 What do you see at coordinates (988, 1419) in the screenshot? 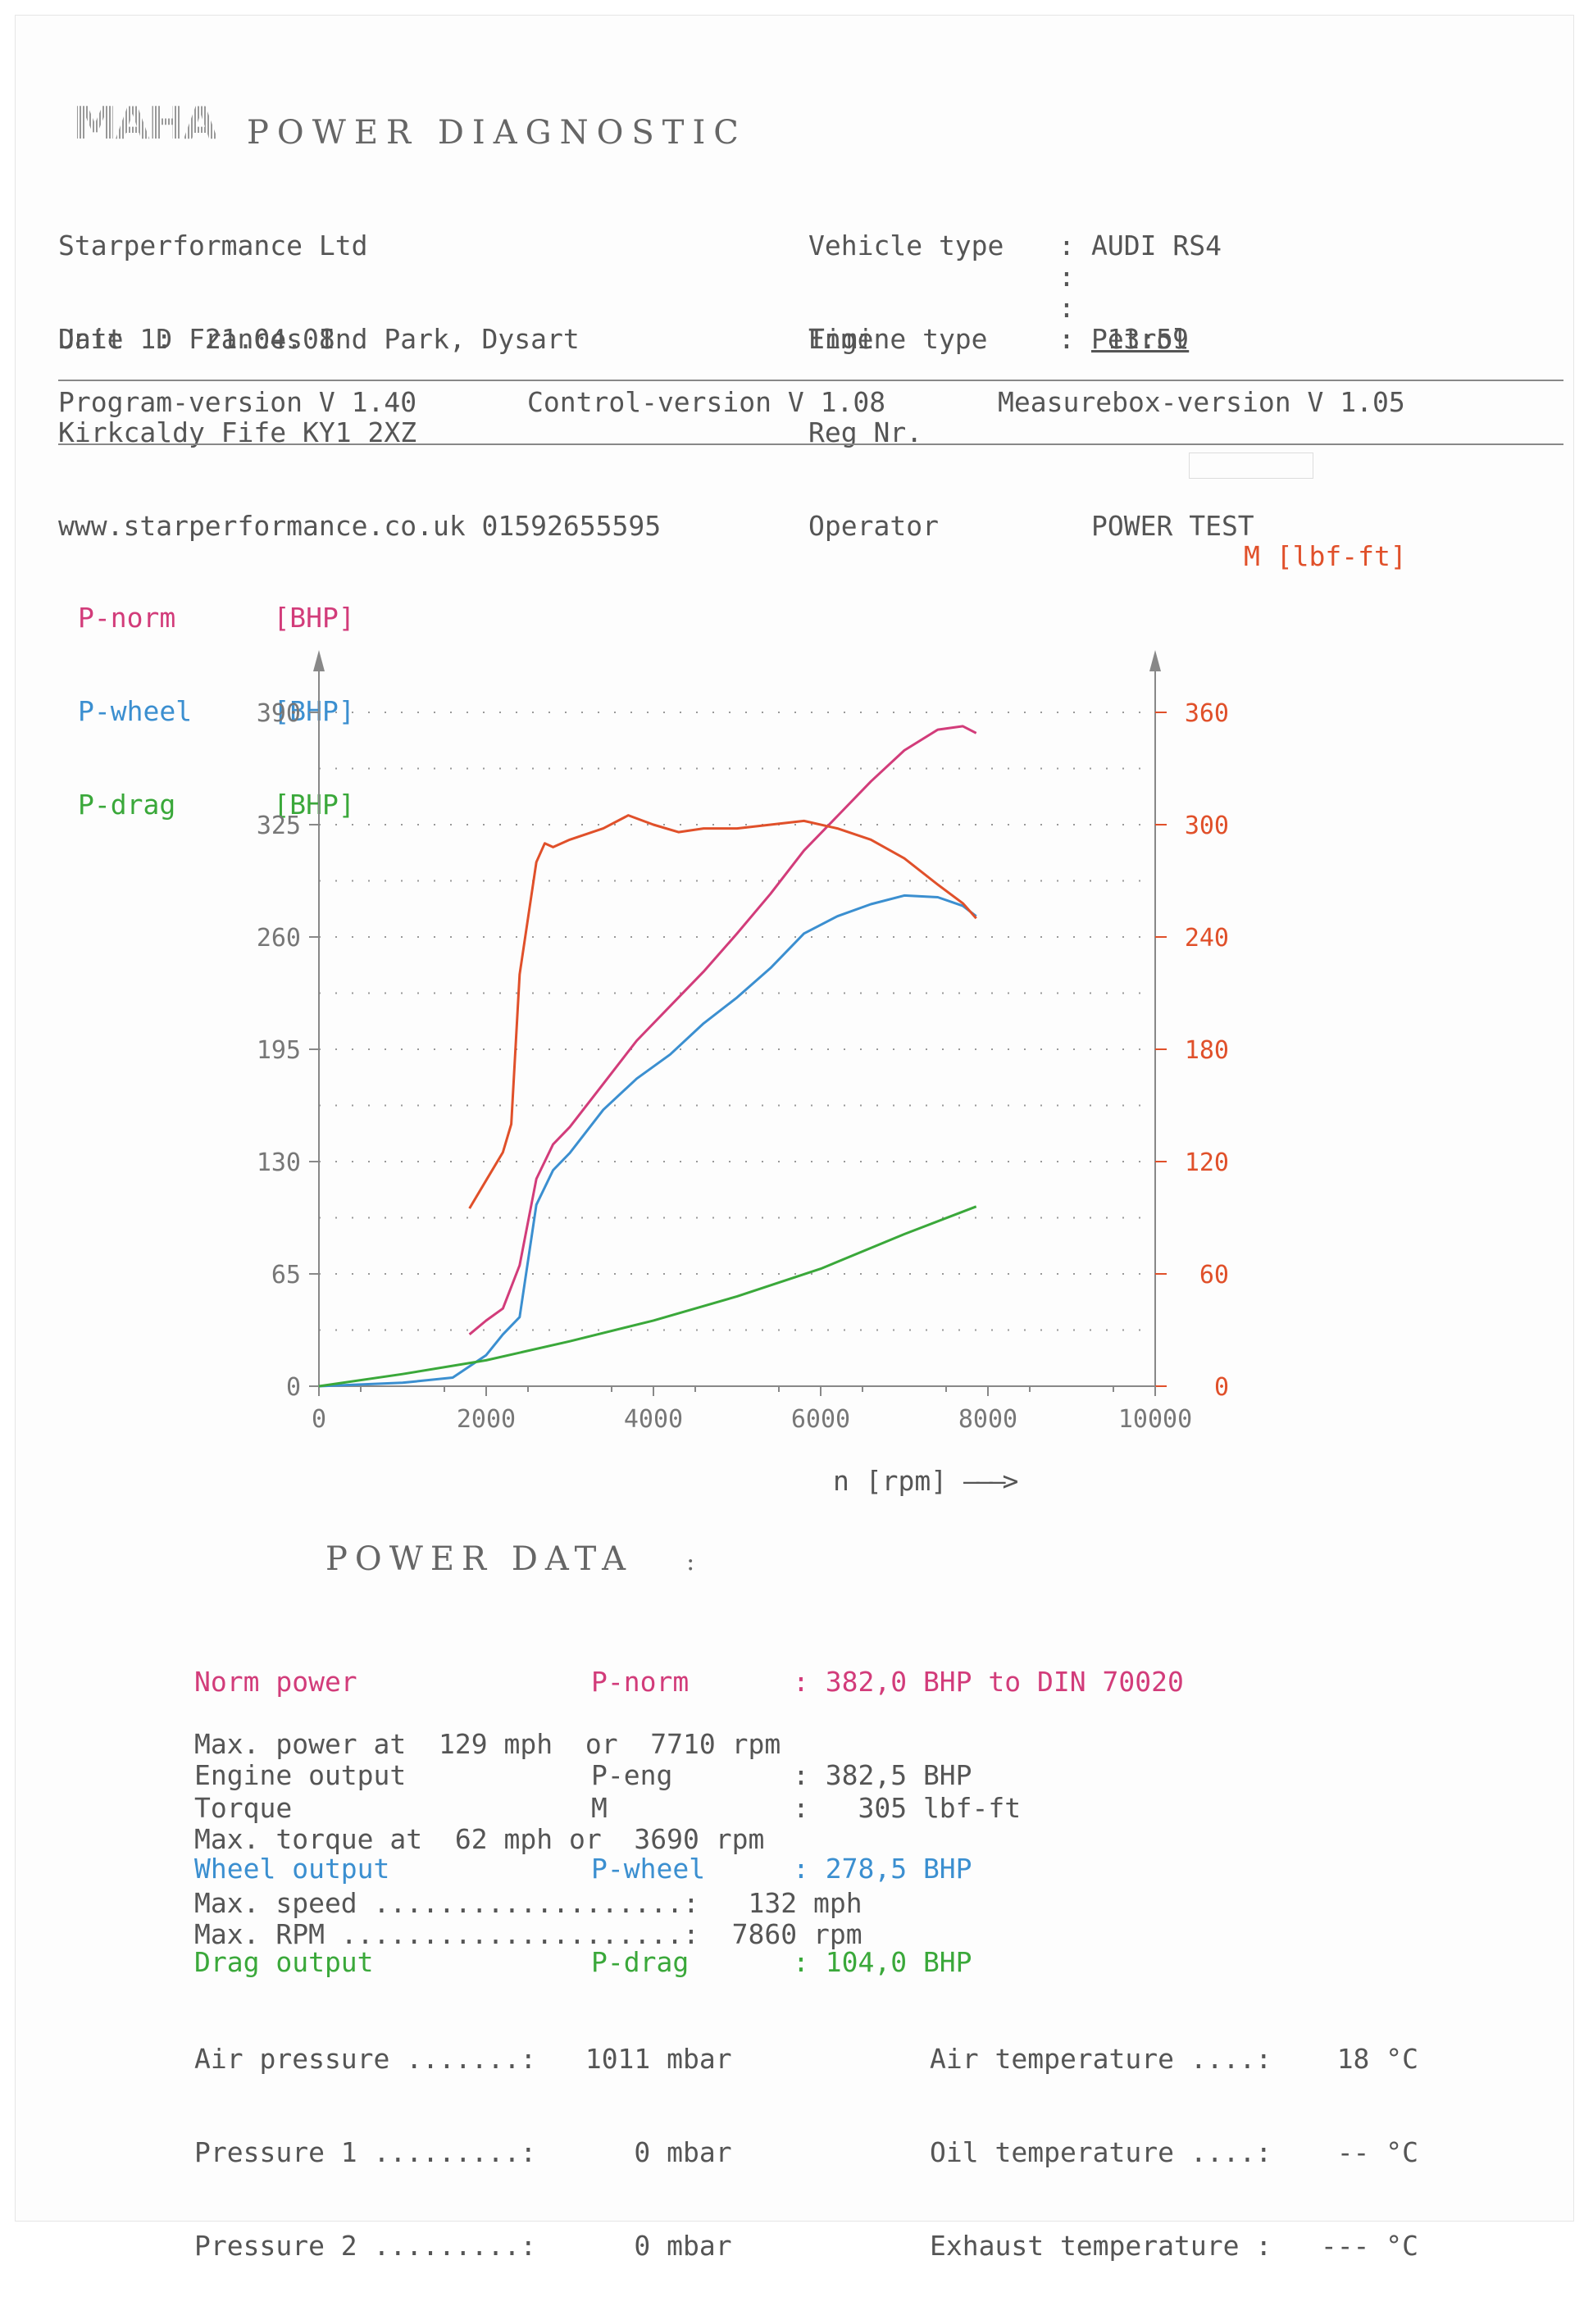
I see `x-tick-label: 8000` at bounding box center [988, 1419].